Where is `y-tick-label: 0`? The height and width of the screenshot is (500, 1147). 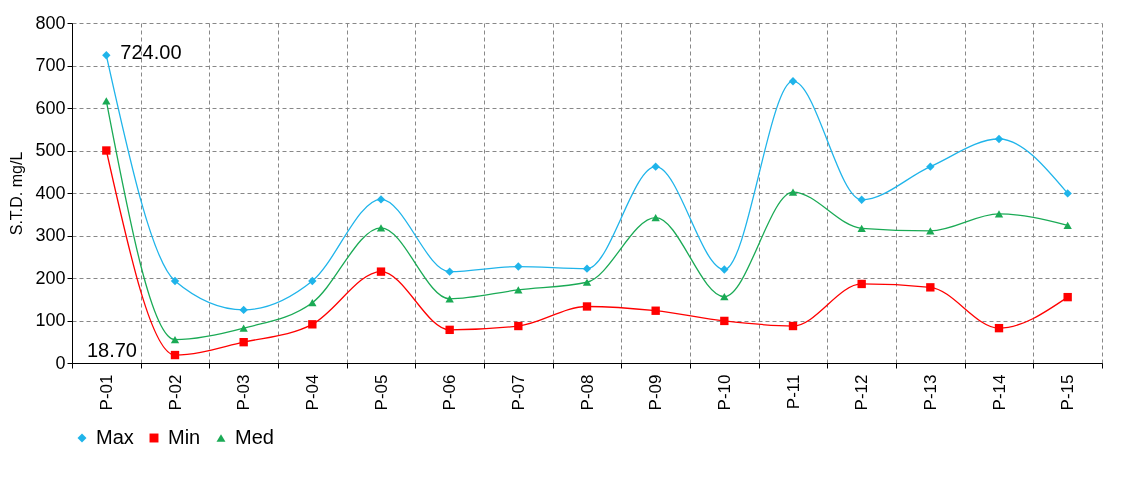 y-tick-label: 0 is located at coordinates (60, 362).